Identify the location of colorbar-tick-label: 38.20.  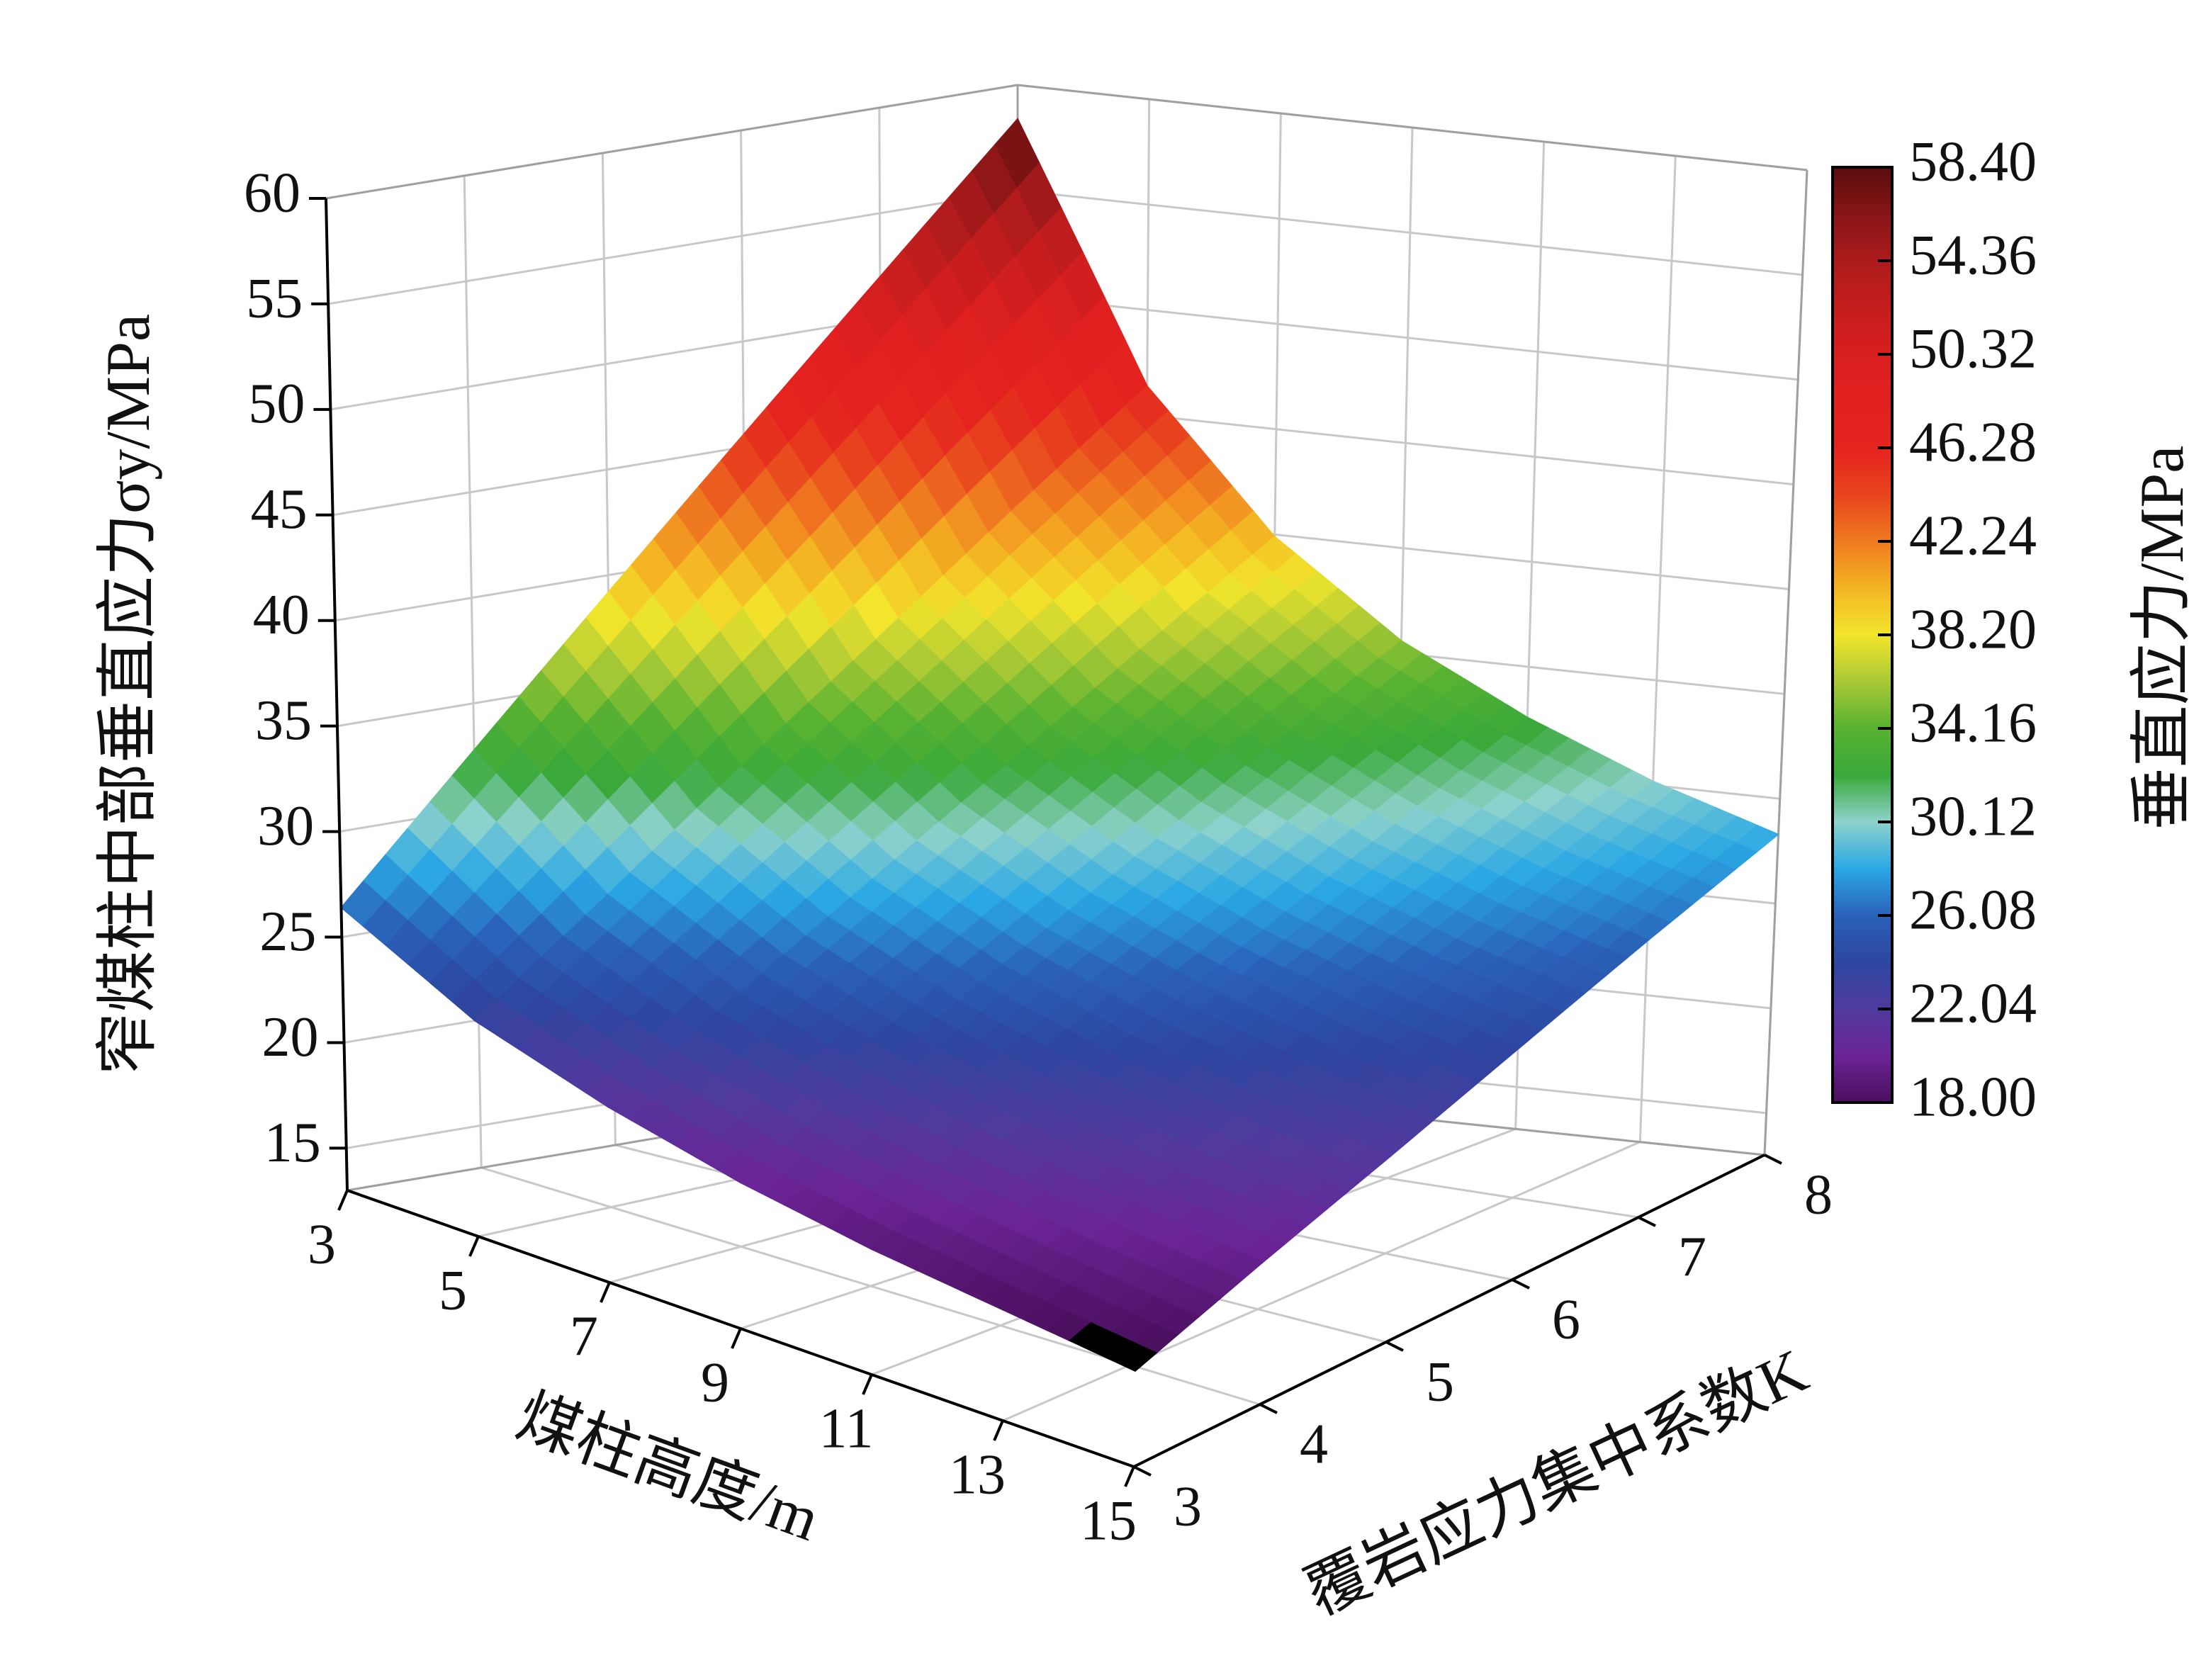
(1973, 629).